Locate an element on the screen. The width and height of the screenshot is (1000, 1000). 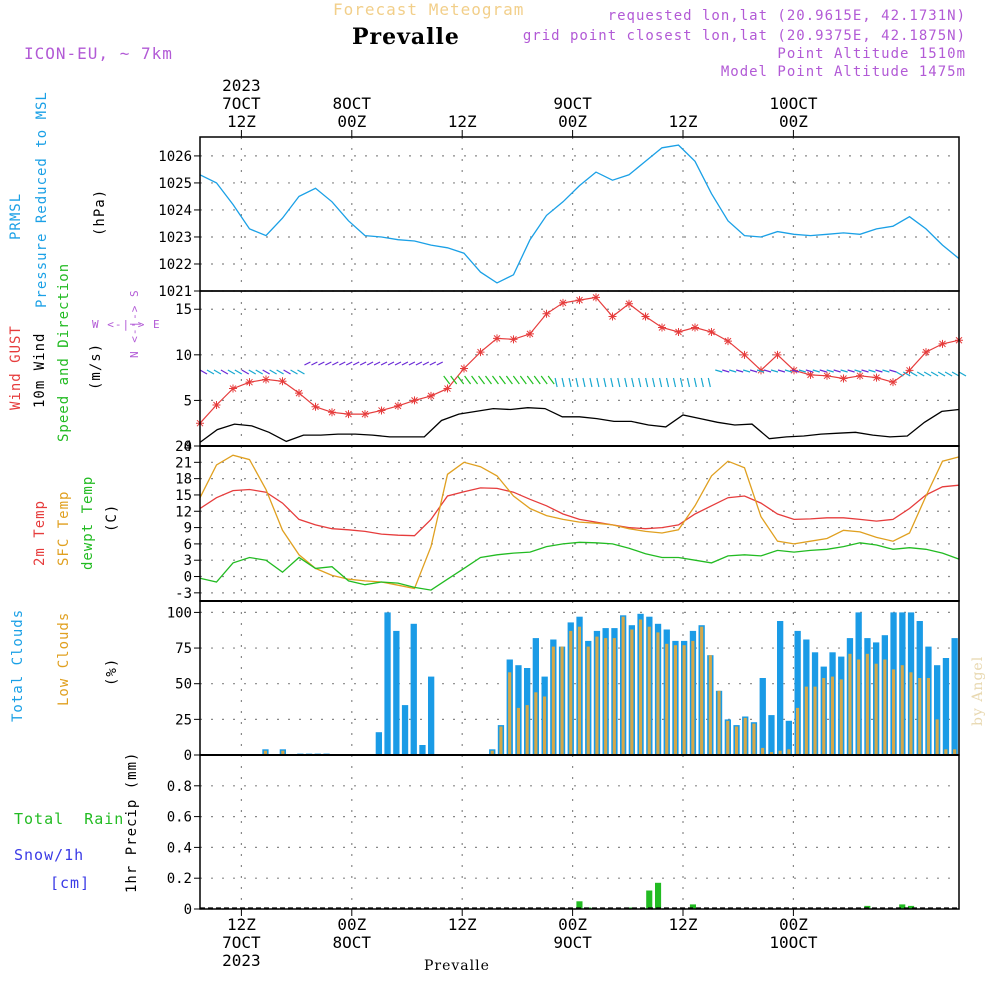
snow-label: Snow/1h is located at coordinates (49, 855).